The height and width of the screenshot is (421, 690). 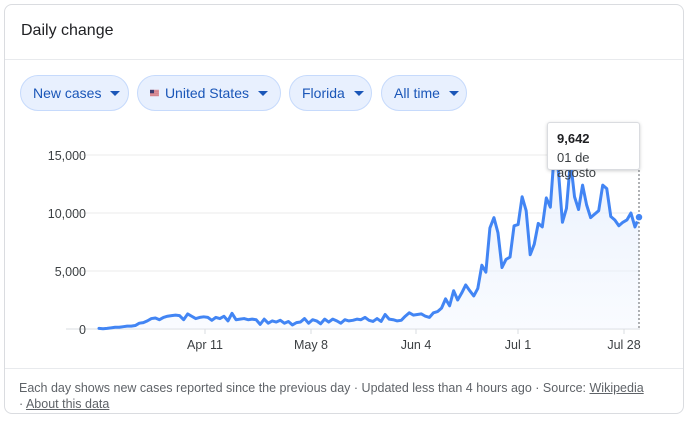 What do you see at coordinates (577, 165) in the screenshot?
I see `tooltip-date: 01 de agosto` at bounding box center [577, 165].